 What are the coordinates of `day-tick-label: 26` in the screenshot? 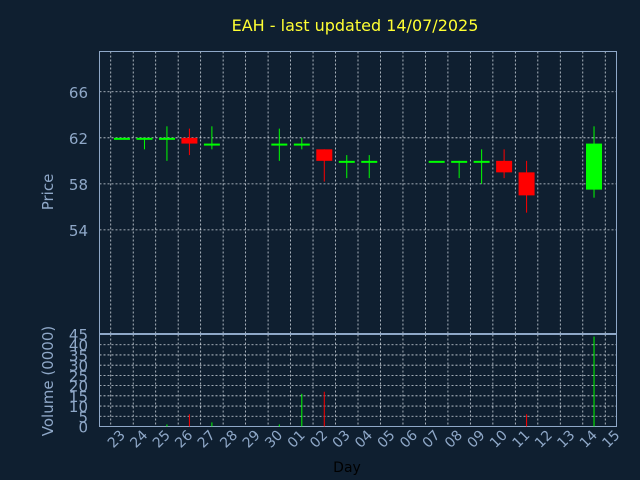 It's located at (184, 439).